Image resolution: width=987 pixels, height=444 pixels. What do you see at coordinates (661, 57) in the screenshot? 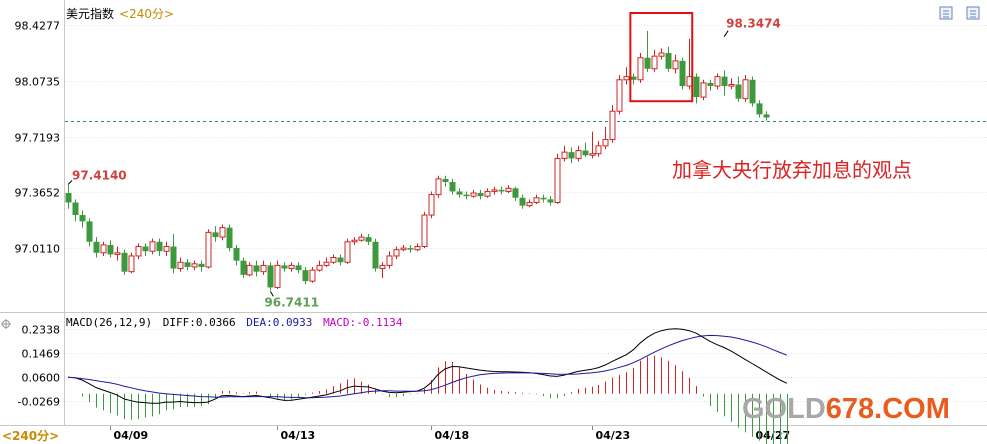
I see `highlight-box` at bounding box center [661, 57].